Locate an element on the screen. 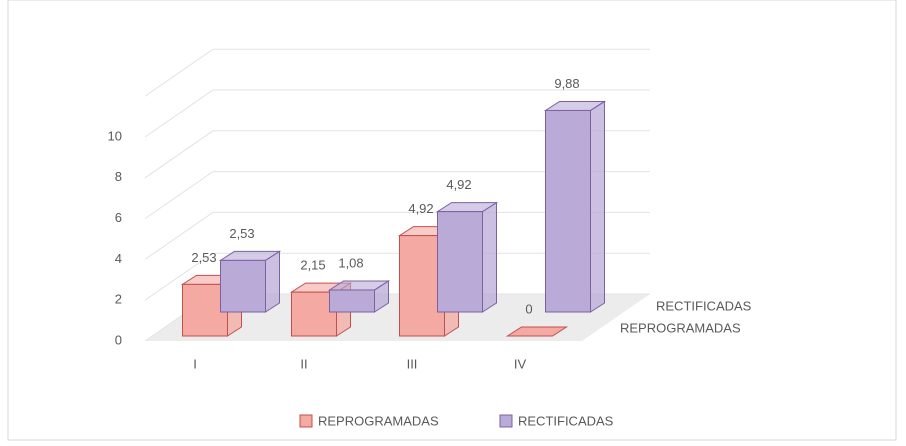 This screenshot has height=446, width=906. y-tick-label: 2 is located at coordinates (118, 299).